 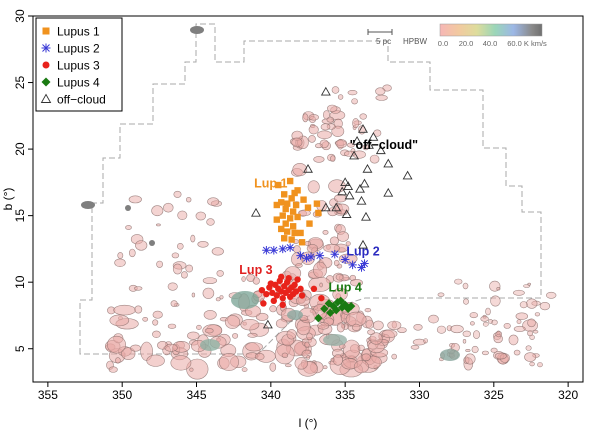 I want to click on x-tick-label: 340, so click(x=271, y=395).